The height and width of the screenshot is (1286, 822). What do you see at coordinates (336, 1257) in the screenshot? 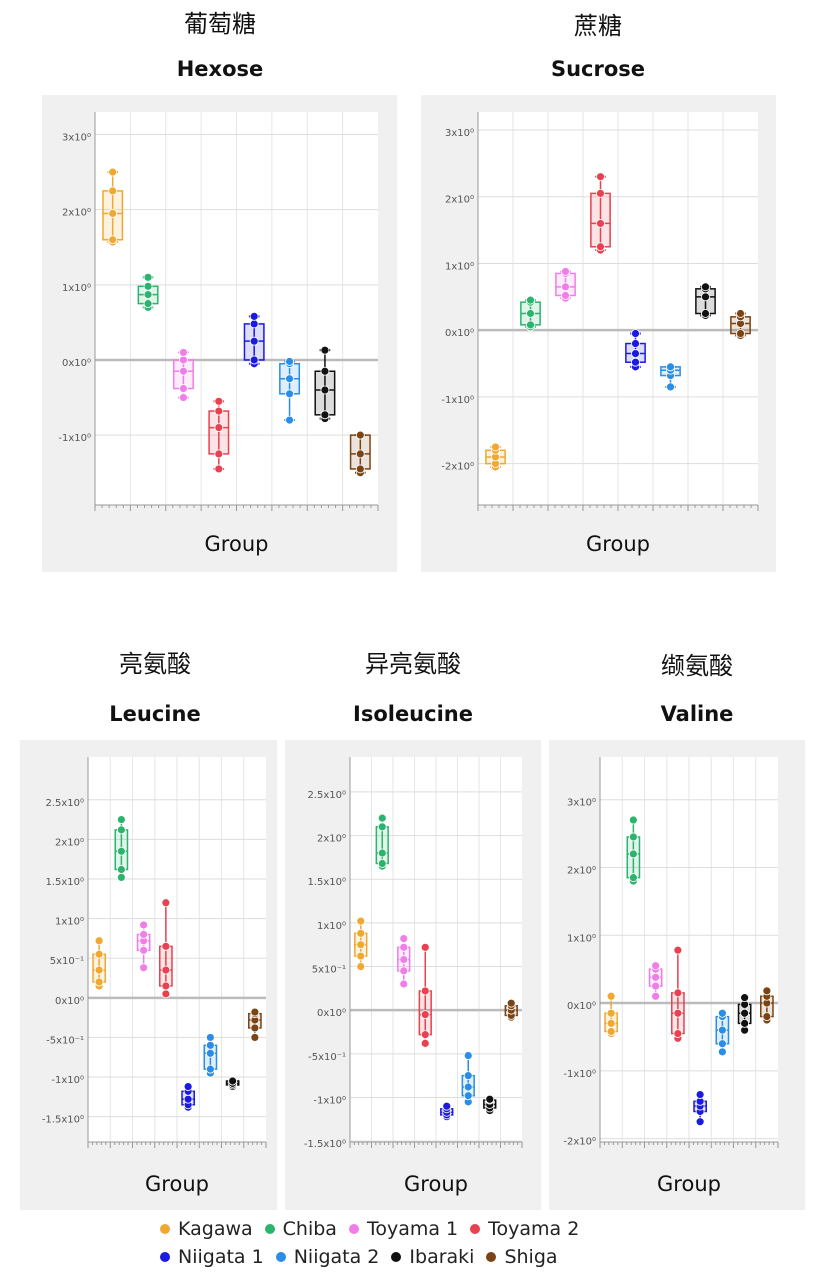
I see `legend-label: Niigata 2` at bounding box center [336, 1257].